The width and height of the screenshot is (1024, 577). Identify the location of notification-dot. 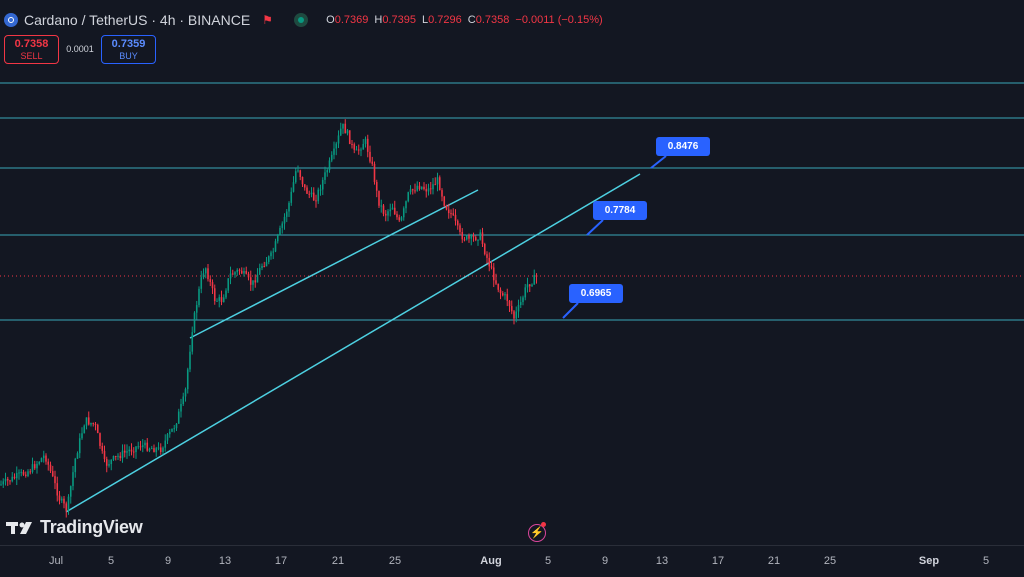
(543, 524).